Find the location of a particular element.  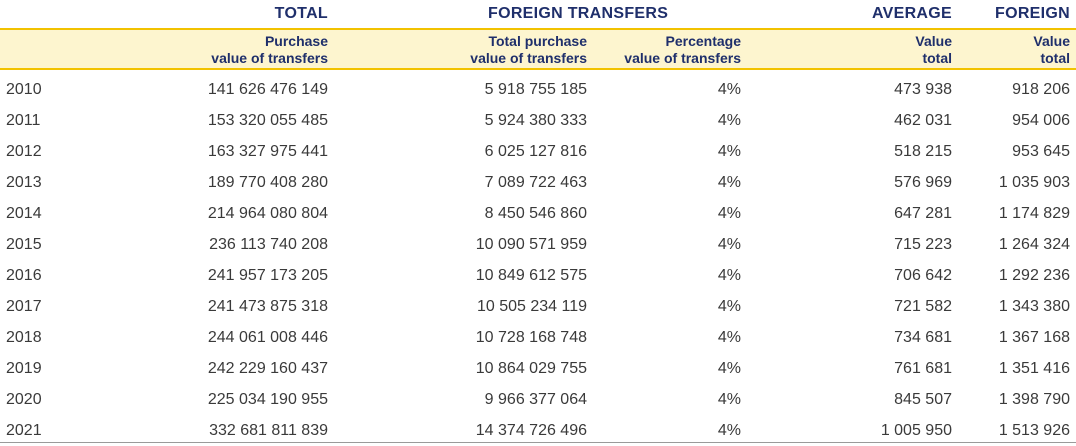

average-value-cell: 721 582 is located at coordinates (923, 306).